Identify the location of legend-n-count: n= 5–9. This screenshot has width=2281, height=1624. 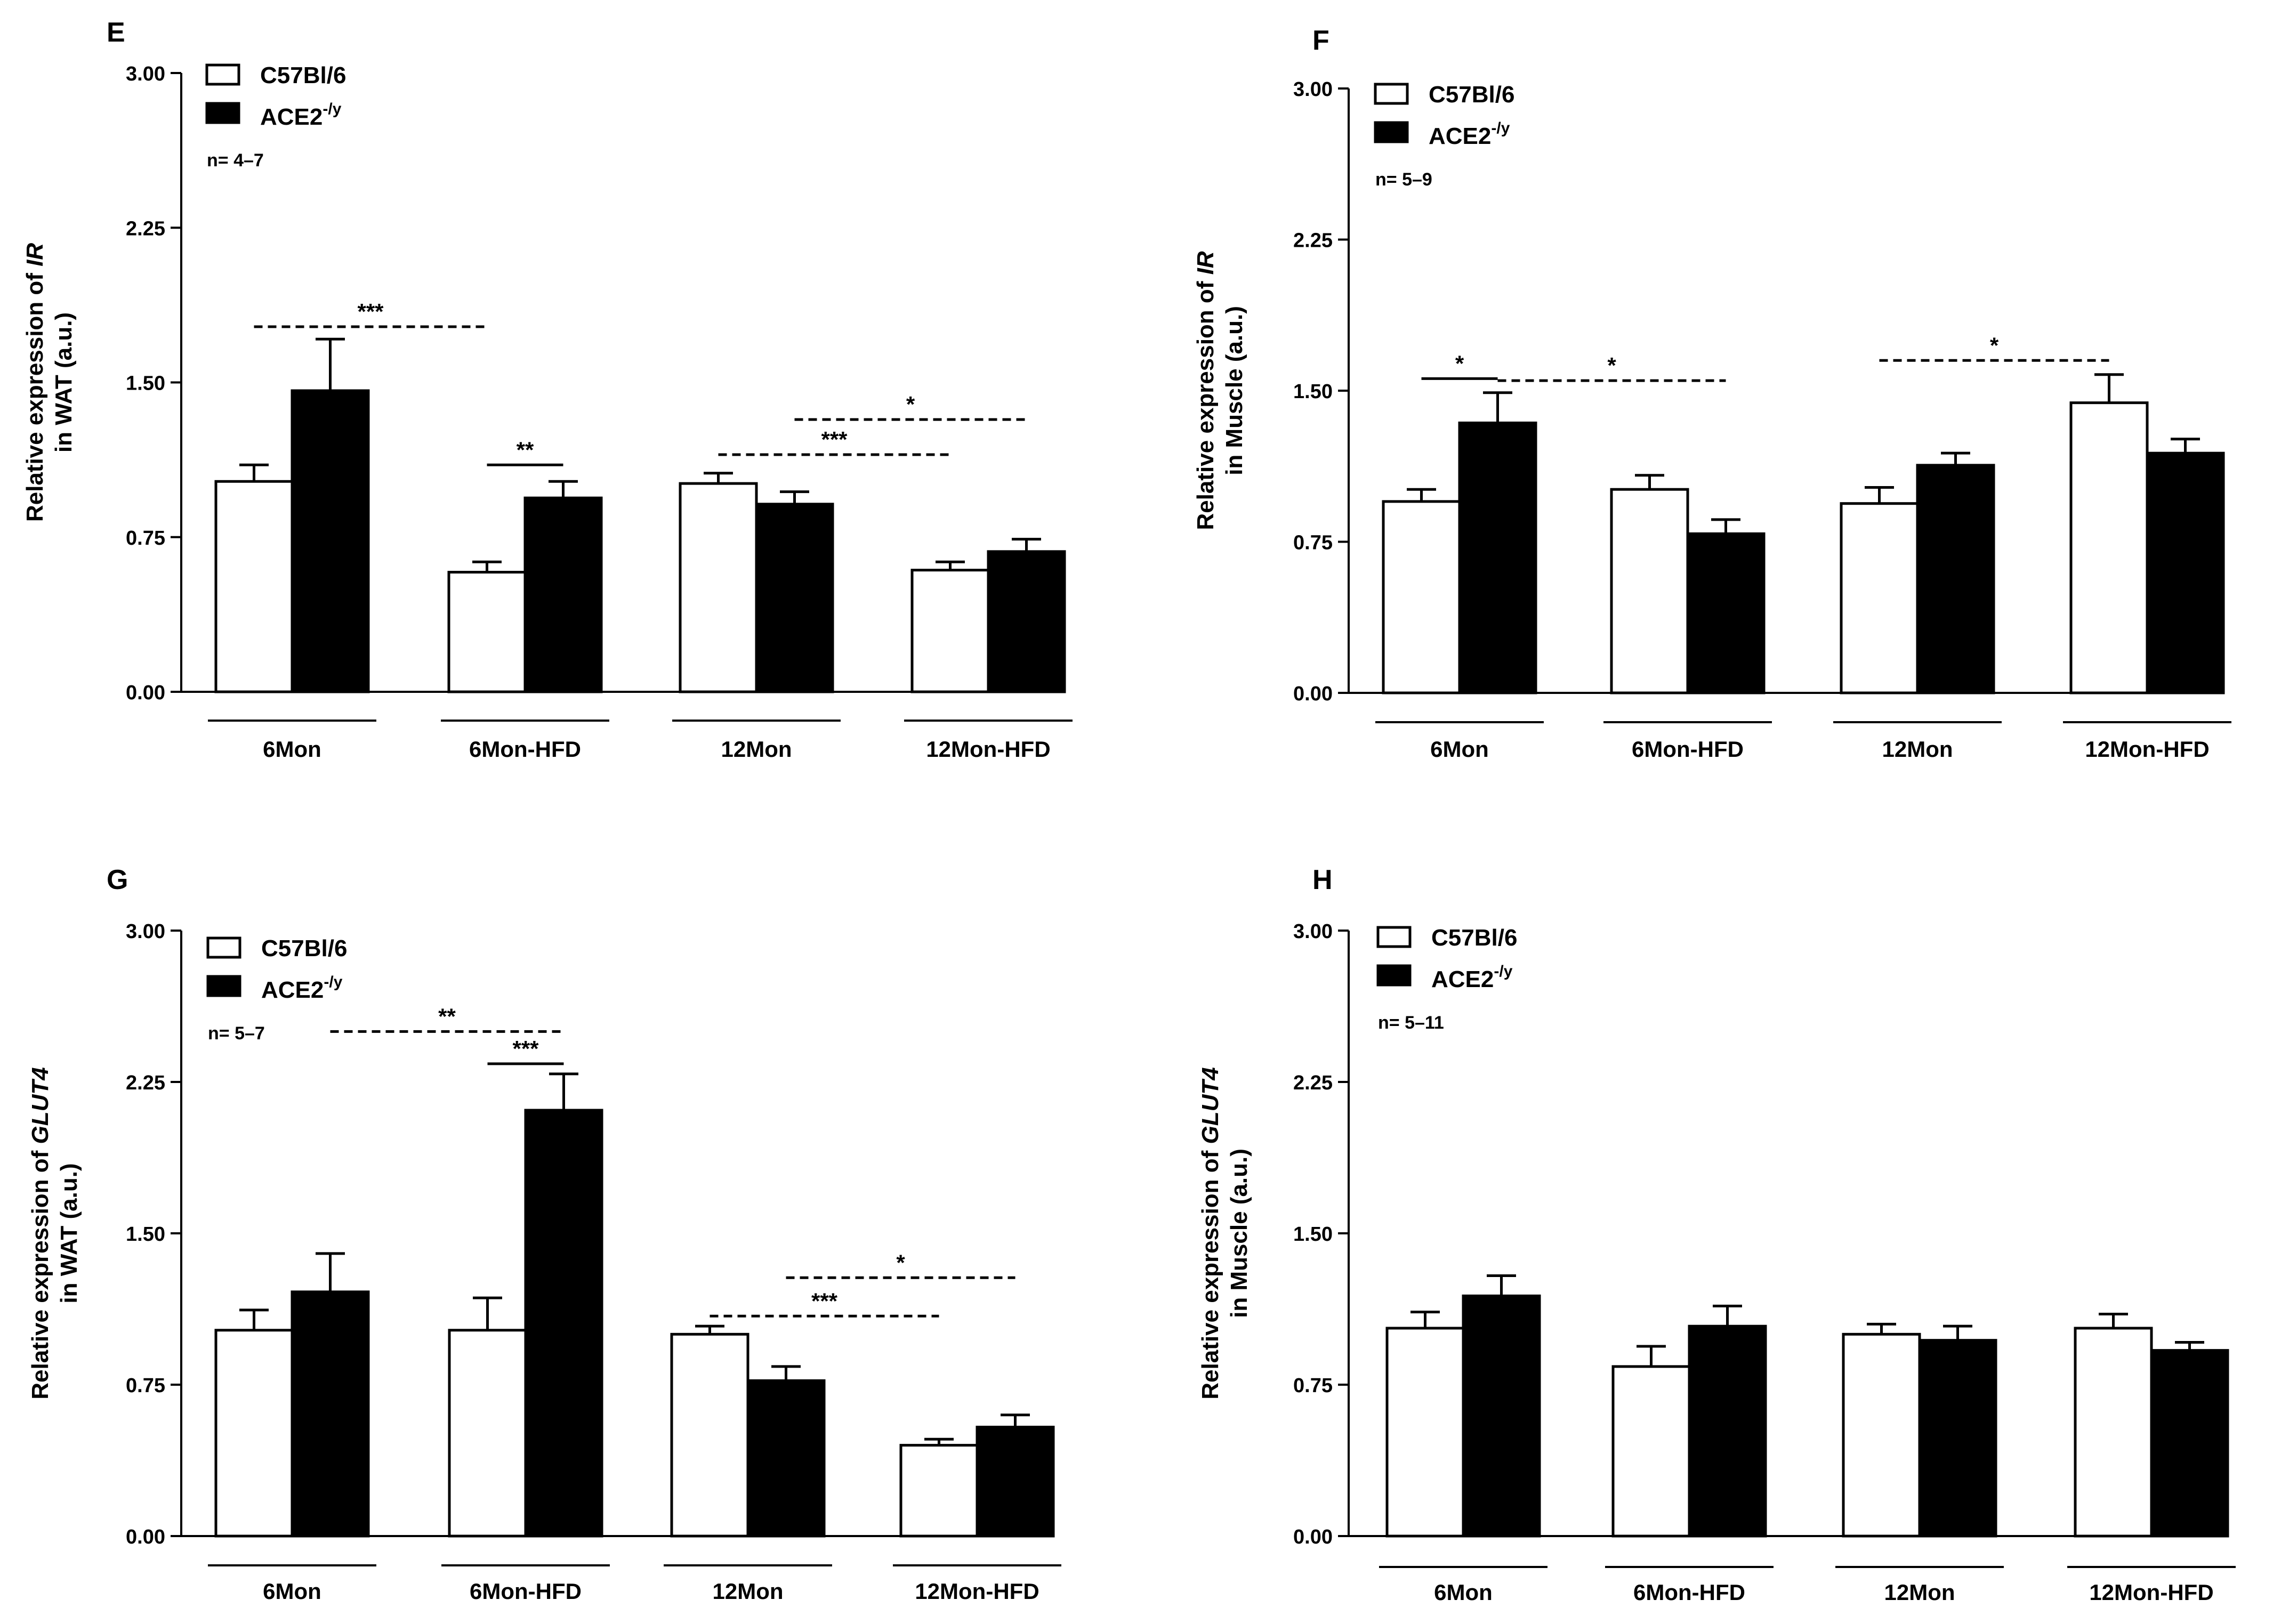
(1403, 179).